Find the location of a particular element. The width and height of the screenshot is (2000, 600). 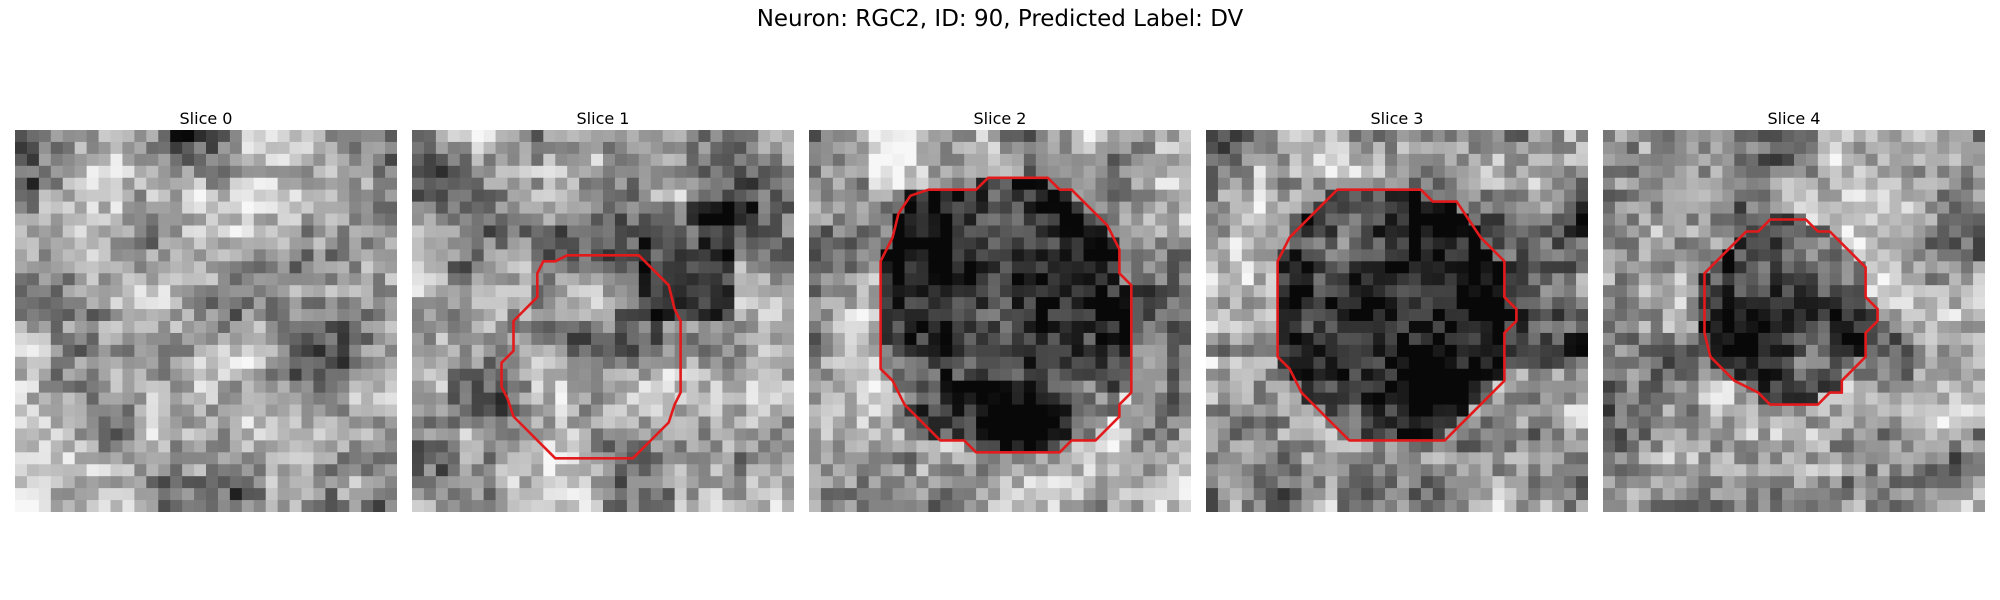

slice-panel-4: Slice 4 is located at coordinates (1794, 310).